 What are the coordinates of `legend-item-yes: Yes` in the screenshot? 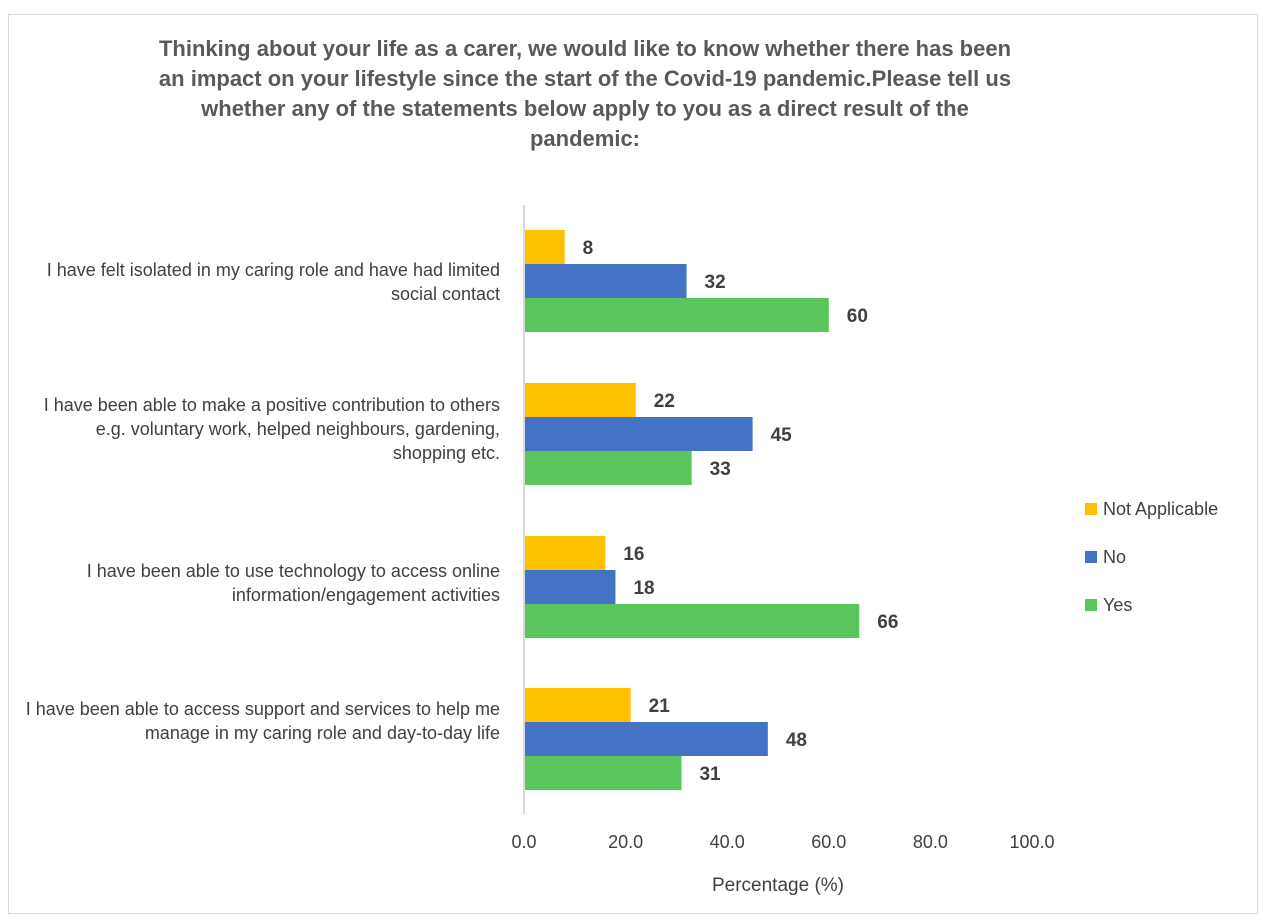 It's located at (1151, 605).